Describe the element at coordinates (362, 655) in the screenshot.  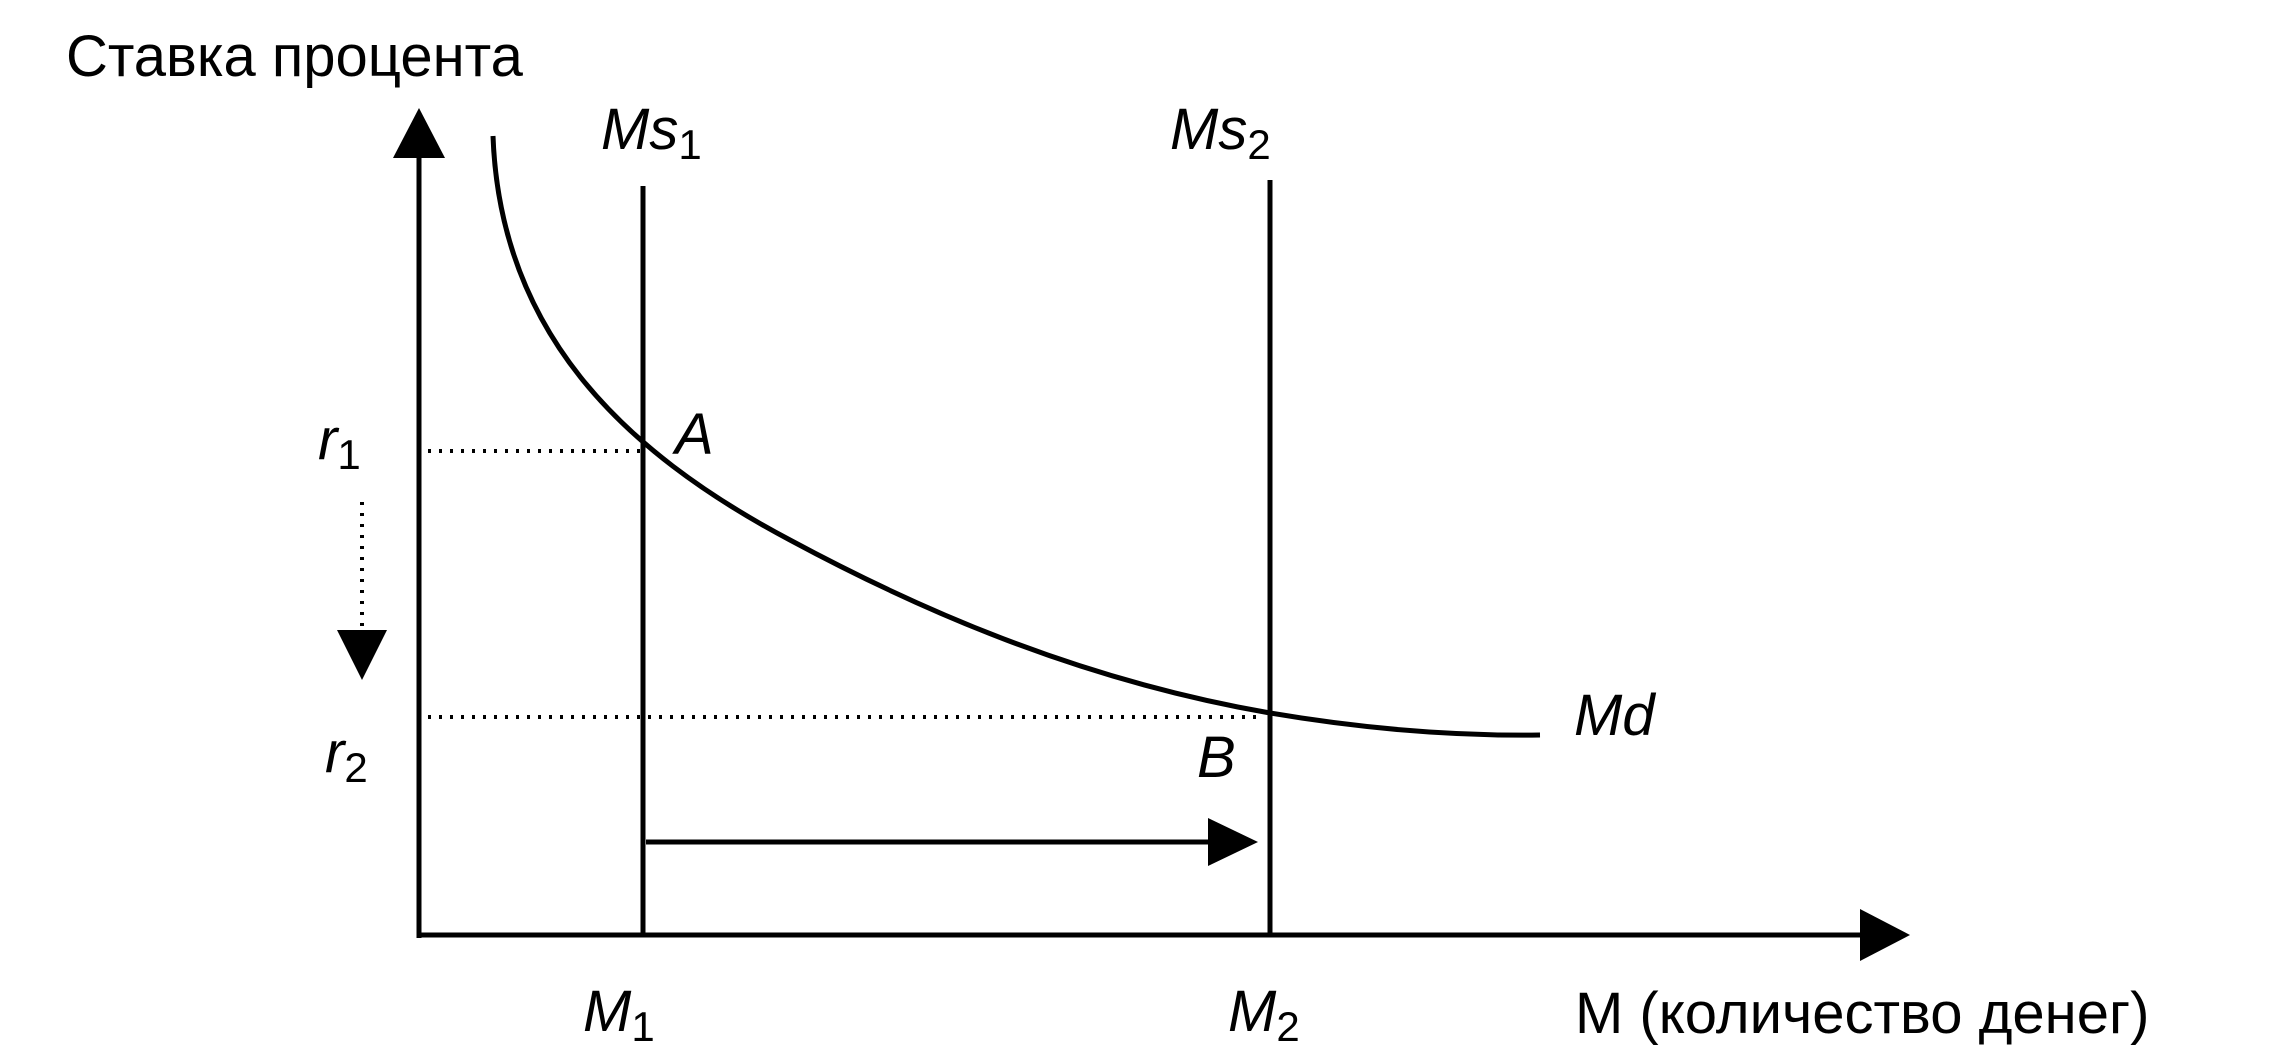
I see `rate-fall-arrowhead` at that location.